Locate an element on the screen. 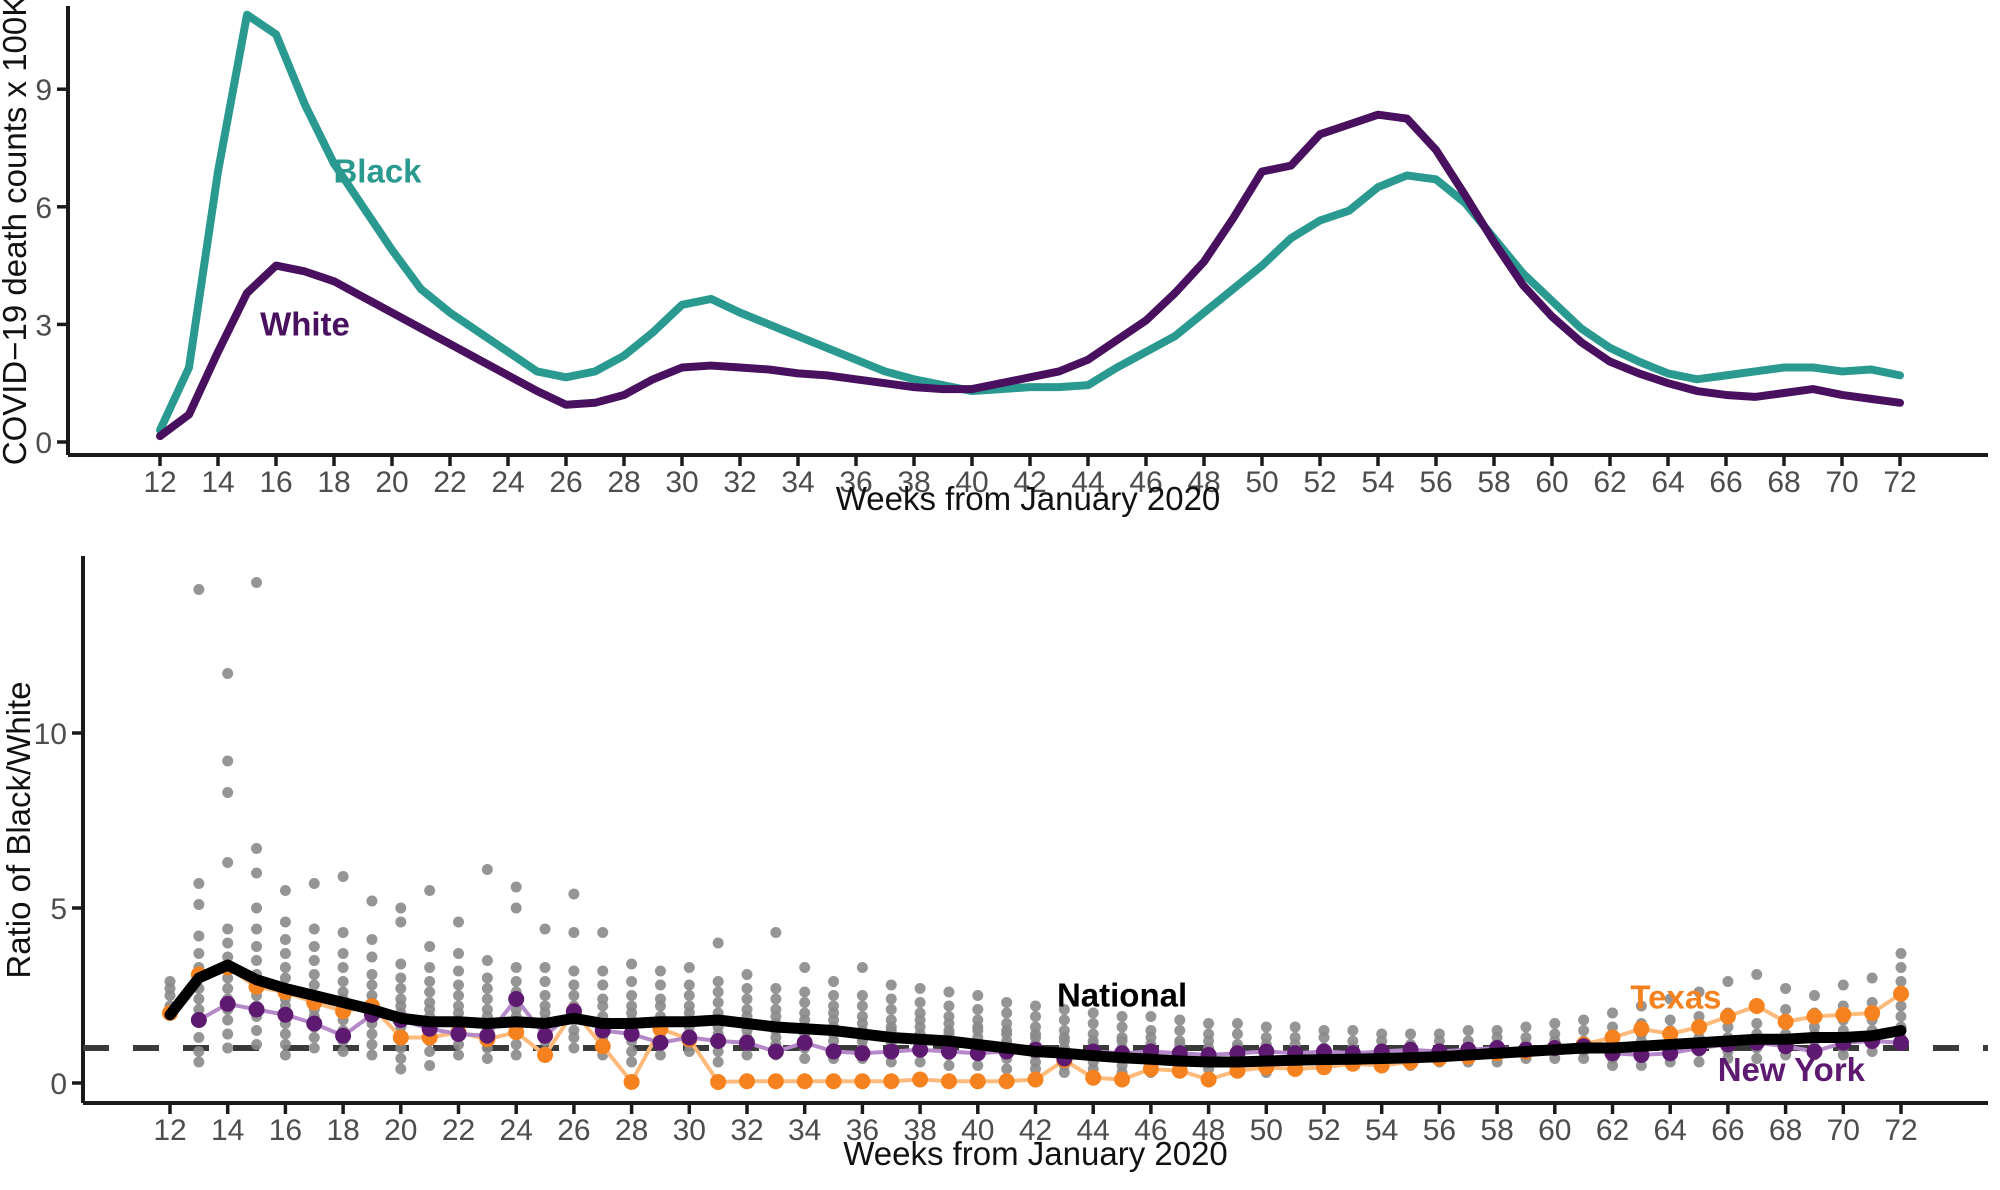  series-label-black: Black is located at coordinates (377, 171).